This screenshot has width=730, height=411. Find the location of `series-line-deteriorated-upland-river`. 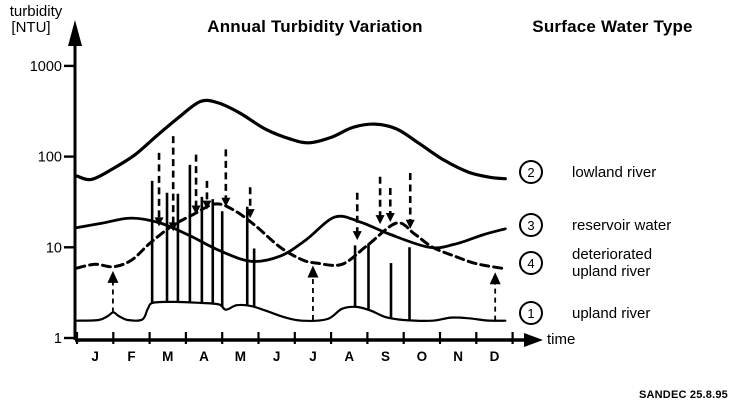

series-line-deteriorated-upland-river is located at coordinates (291, 236).